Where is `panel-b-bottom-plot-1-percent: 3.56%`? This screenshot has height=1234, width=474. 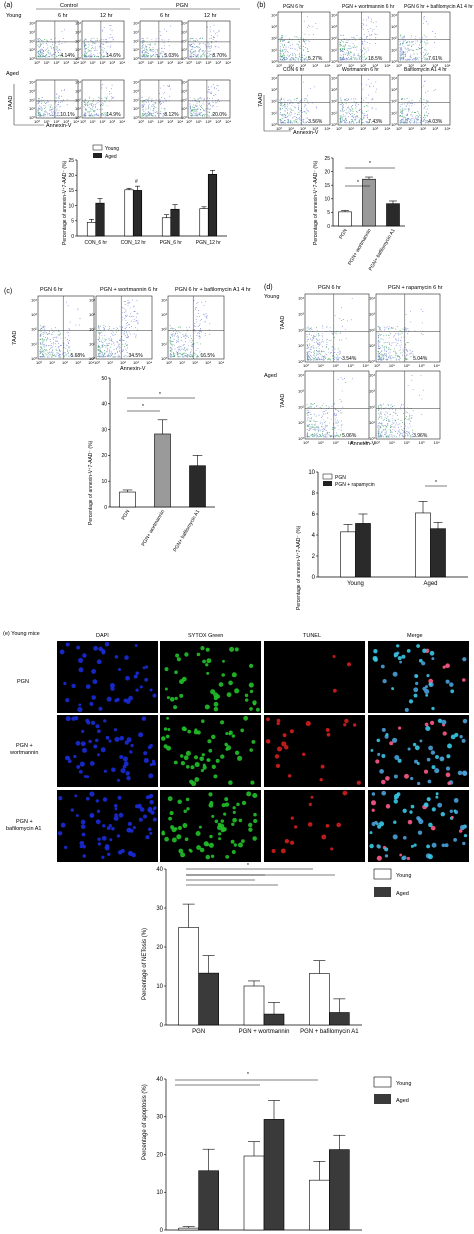
panel-b-bottom-plot-1-percent: 3.56% is located at coordinates (315, 122).